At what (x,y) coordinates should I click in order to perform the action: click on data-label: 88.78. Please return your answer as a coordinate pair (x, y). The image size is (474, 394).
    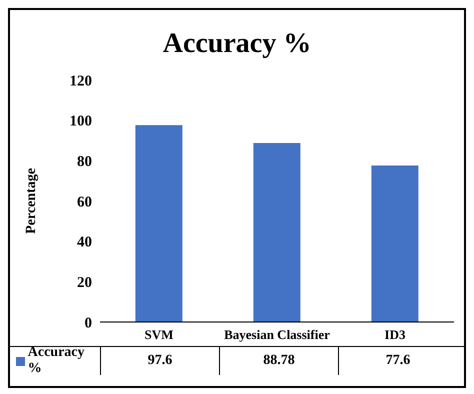
    Looking at the image, I should click on (278, 361).